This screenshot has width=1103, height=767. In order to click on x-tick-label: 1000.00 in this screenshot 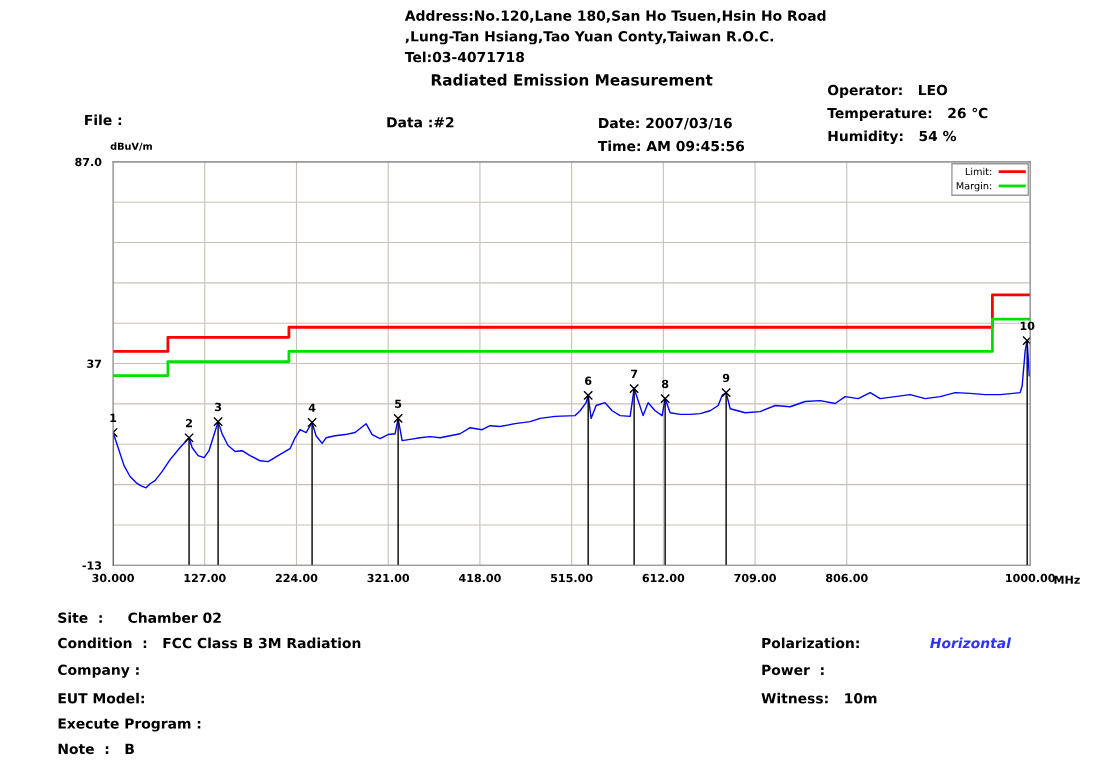, I will do `click(1030, 578)`.